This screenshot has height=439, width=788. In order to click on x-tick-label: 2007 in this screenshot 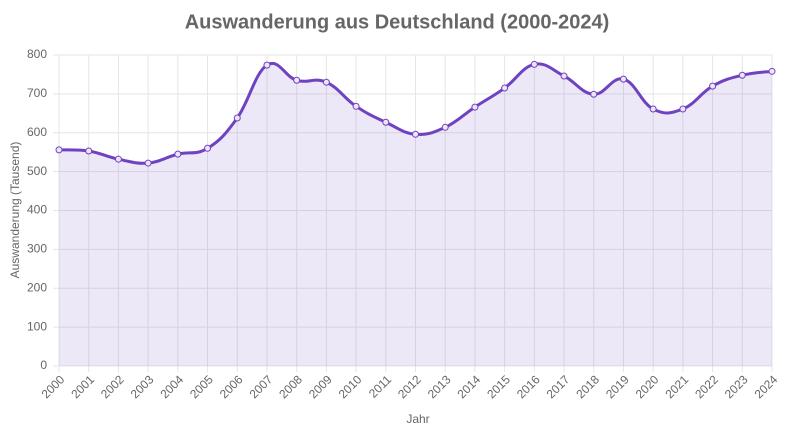, I will do `click(261, 386)`.